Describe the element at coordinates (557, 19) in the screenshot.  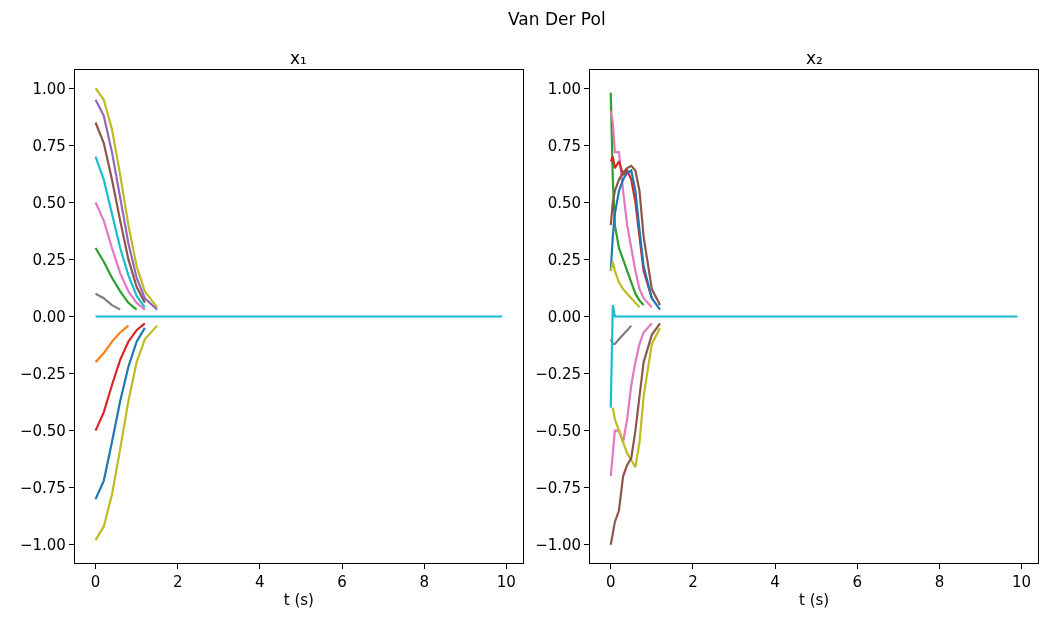
I see `text: Van Der Pol` at that location.